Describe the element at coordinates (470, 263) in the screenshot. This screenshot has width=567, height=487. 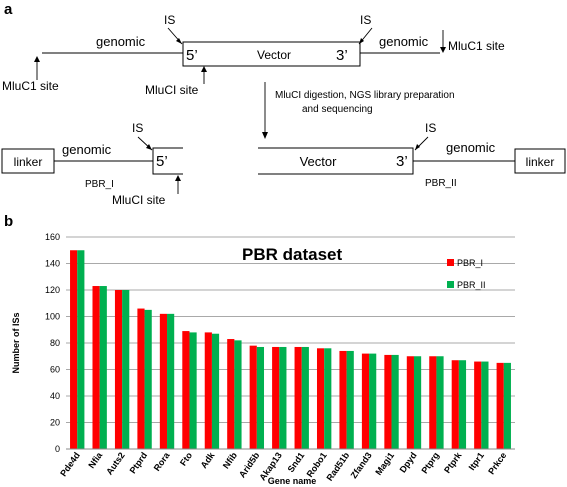
I see `legend-label-pbr-i: PBR_I` at that location.